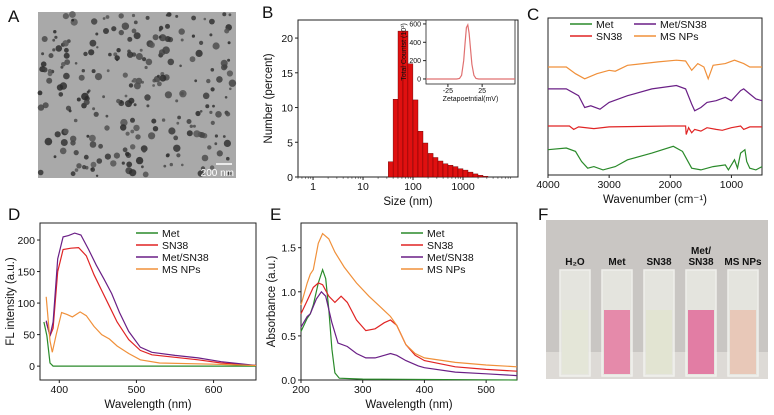 Image resolution: width=774 pixels, height=415 pixels. I want to click on y-tick-label: 0.5, so click(288, 337).